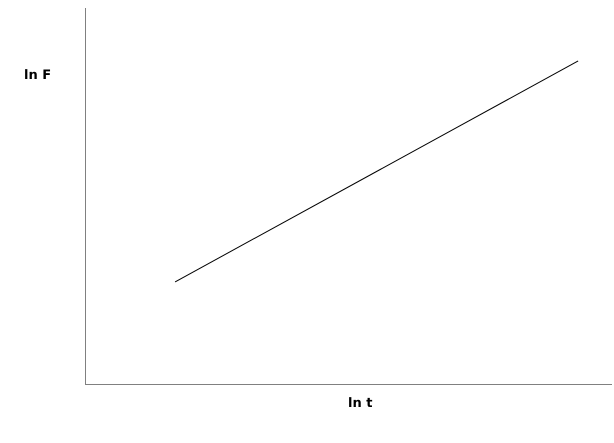 The width and height of the screenshot is (614, 443). I want to click on y-axis-title: ln F, so click(38, 75).